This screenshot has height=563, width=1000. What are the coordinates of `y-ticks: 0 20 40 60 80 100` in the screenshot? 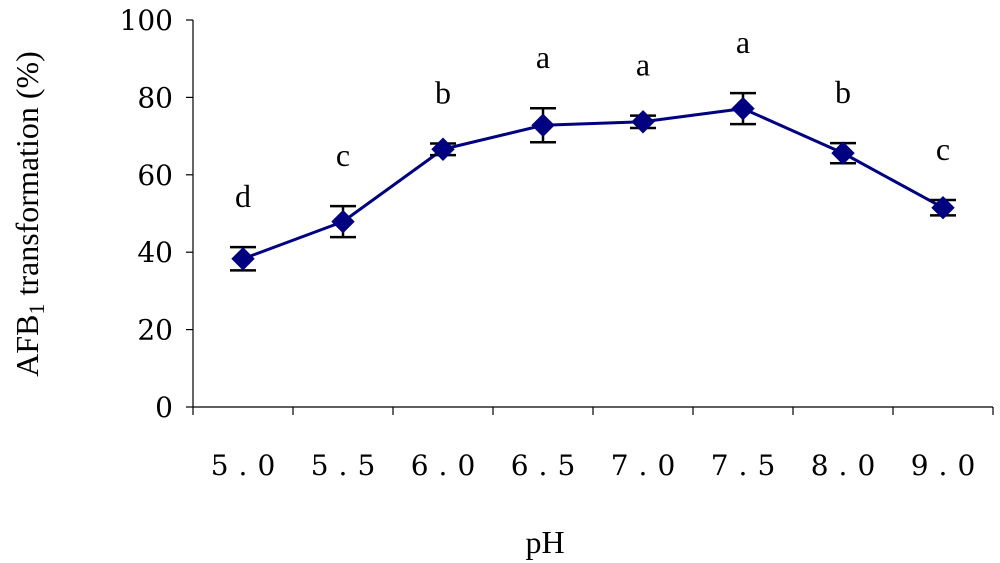 It's located at (156, 214).